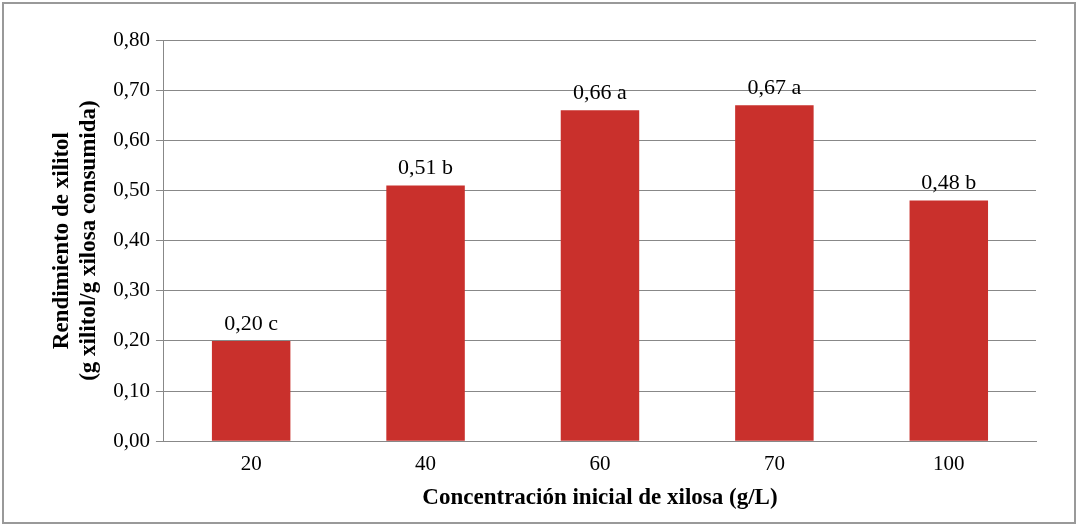  I want to click on data-label: 0,67 a, so click(774, 86).